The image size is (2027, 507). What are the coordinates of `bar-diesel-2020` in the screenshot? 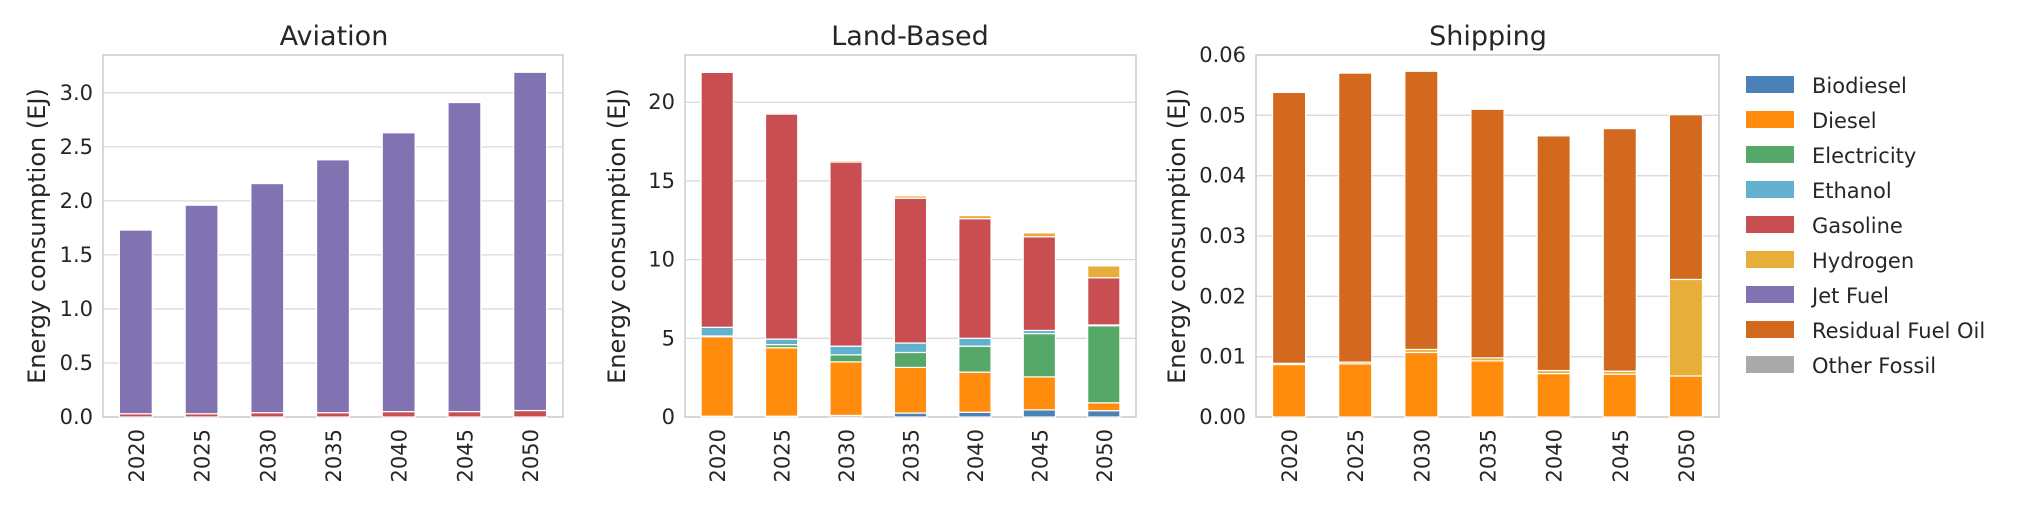 It's located at (717, 376).